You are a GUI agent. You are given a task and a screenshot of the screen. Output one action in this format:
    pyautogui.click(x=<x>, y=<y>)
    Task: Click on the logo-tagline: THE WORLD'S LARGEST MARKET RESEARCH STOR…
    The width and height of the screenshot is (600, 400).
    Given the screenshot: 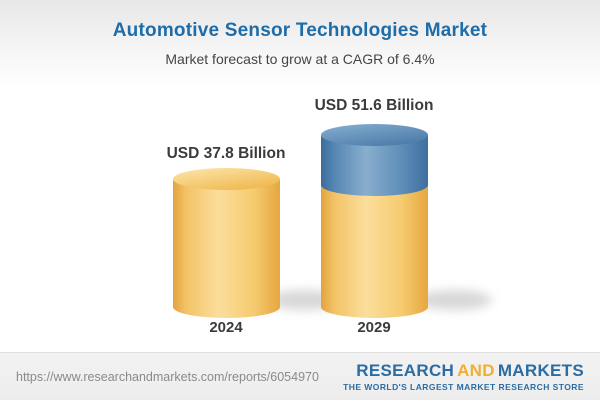 What is the action you would take?
    pyautogui.click(x=463, y=386)
    